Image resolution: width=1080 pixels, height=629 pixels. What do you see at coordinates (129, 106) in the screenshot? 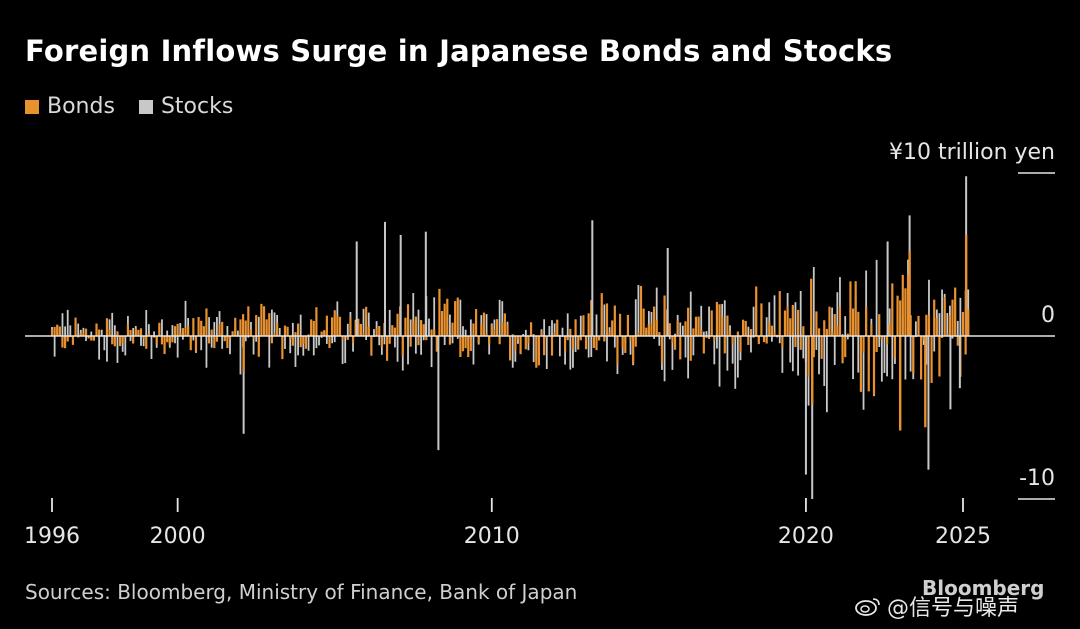
I see `chart-legend: Bonds Stocks` at bounding box center [129, 106].